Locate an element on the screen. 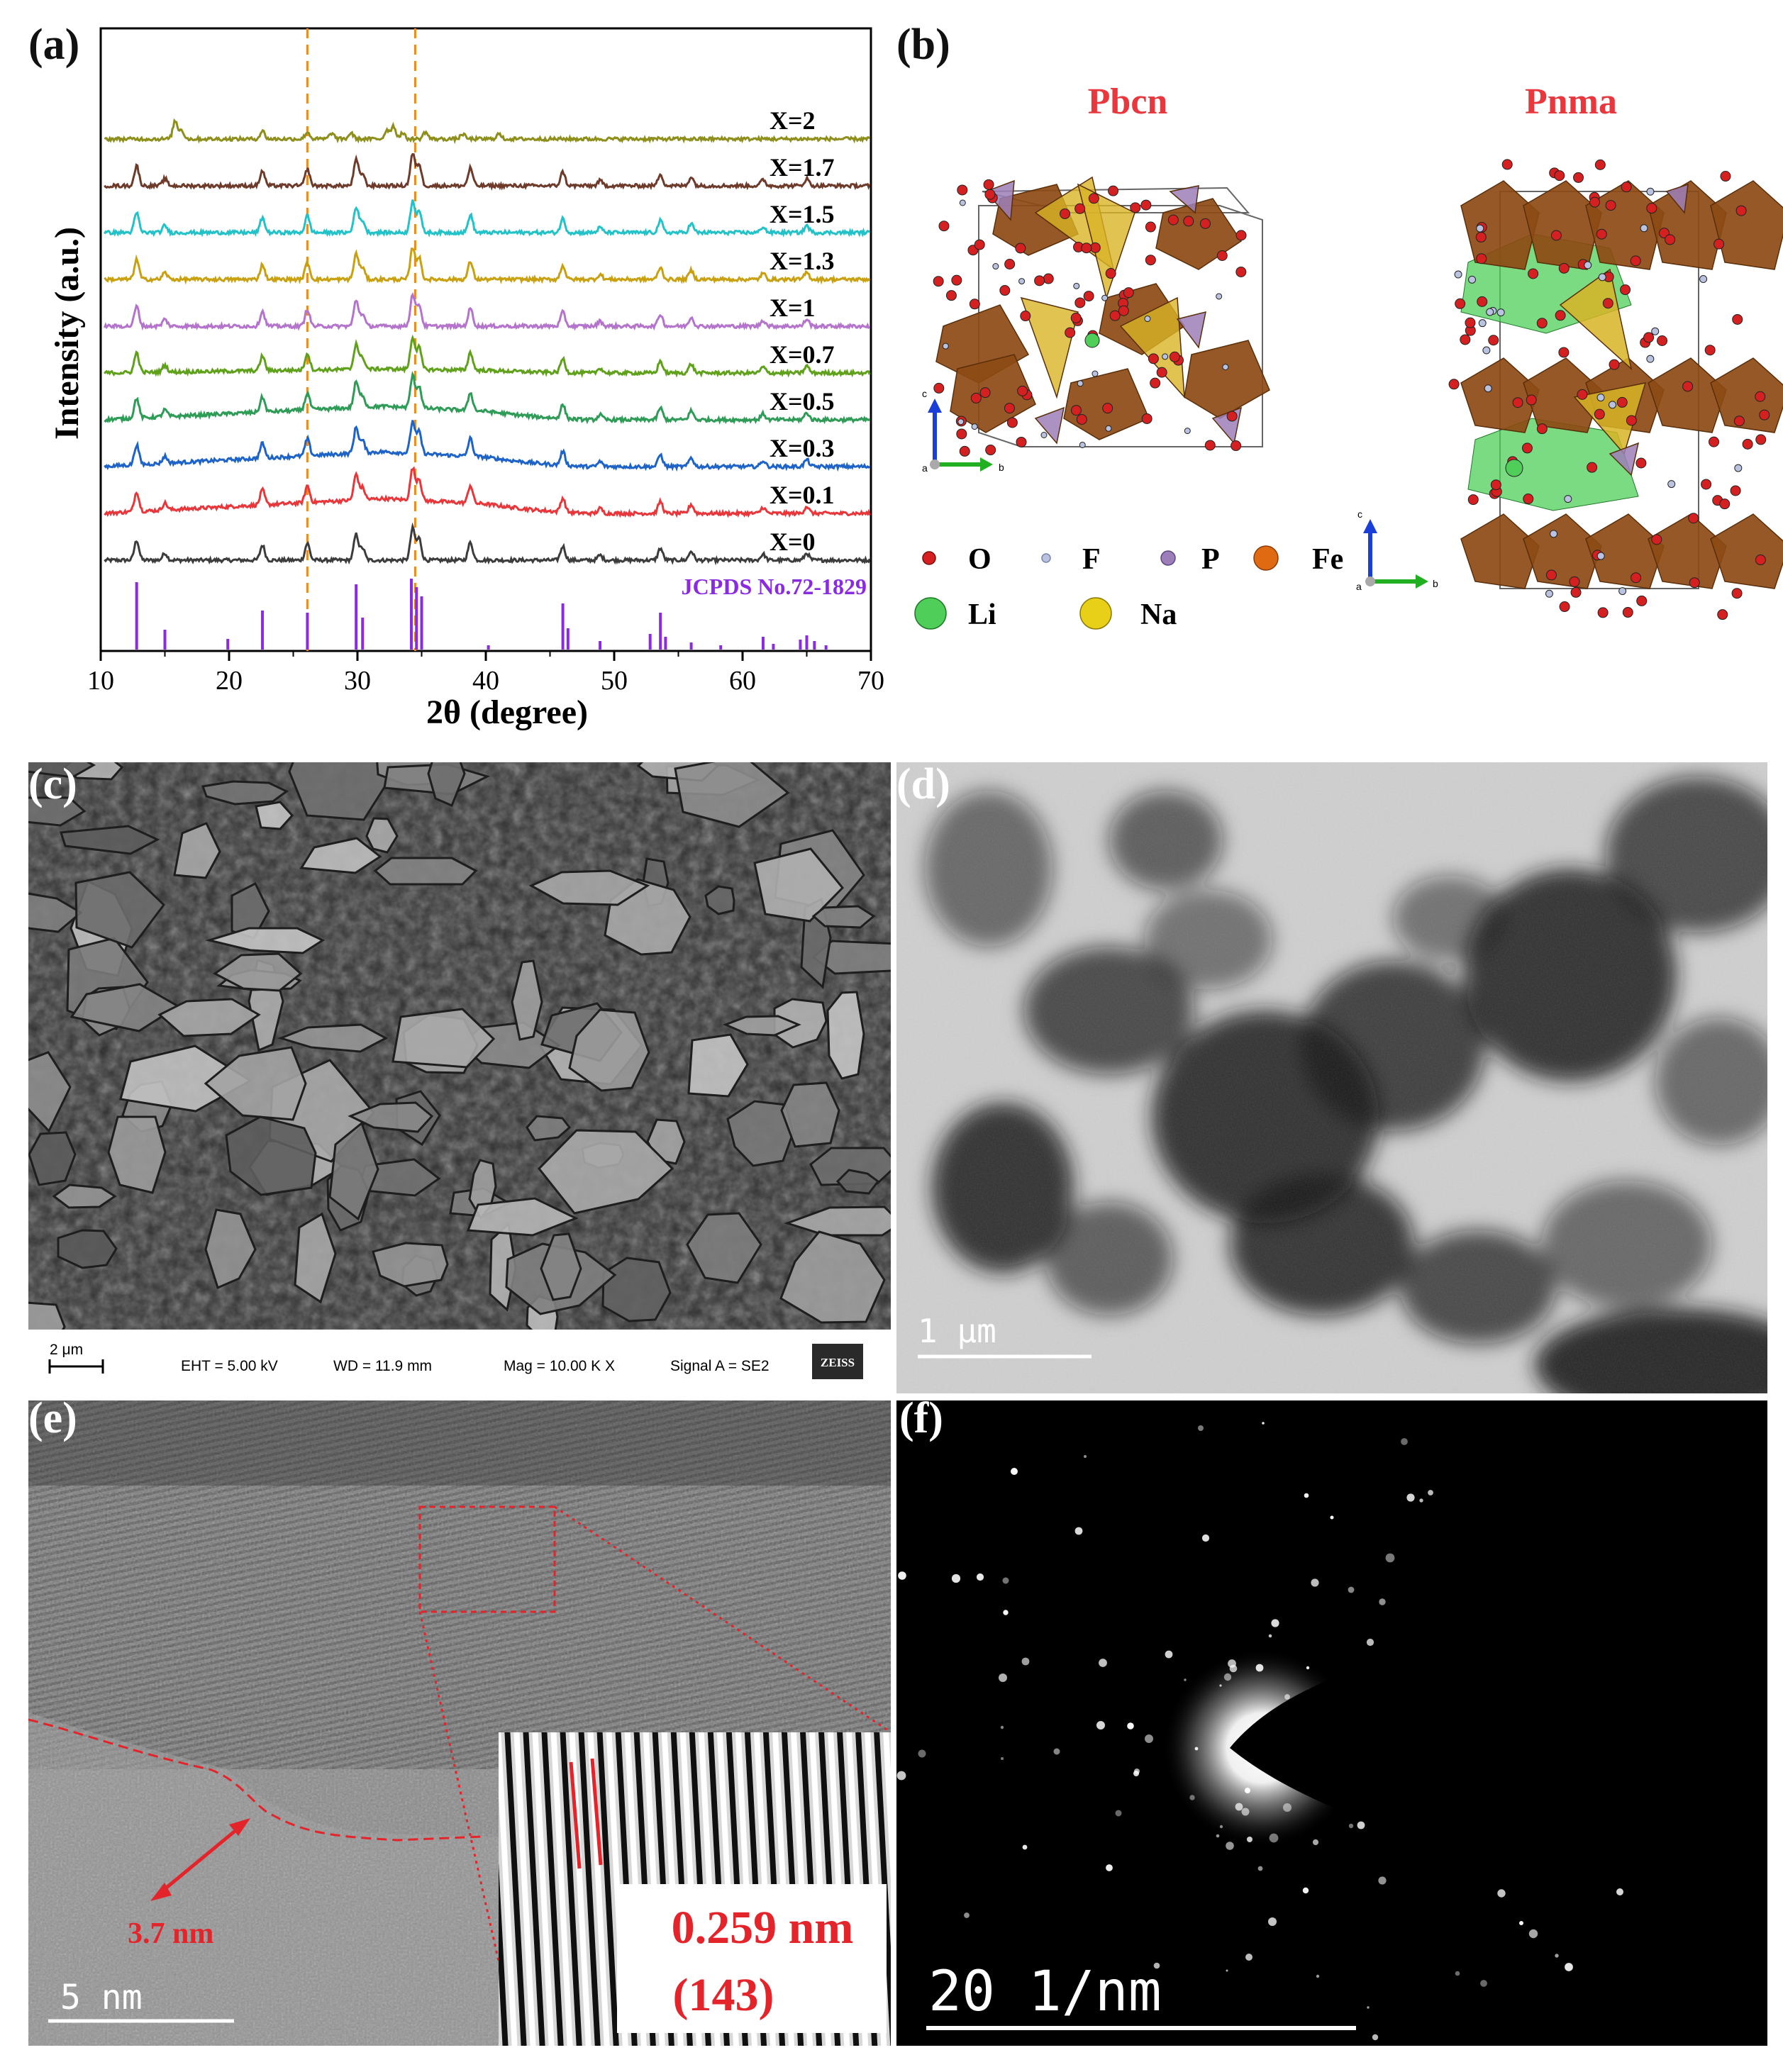 The height and width of the screenshot is (2072, 1783). tem-scale-label: 1 μm is located at coordinates (957, 1331).